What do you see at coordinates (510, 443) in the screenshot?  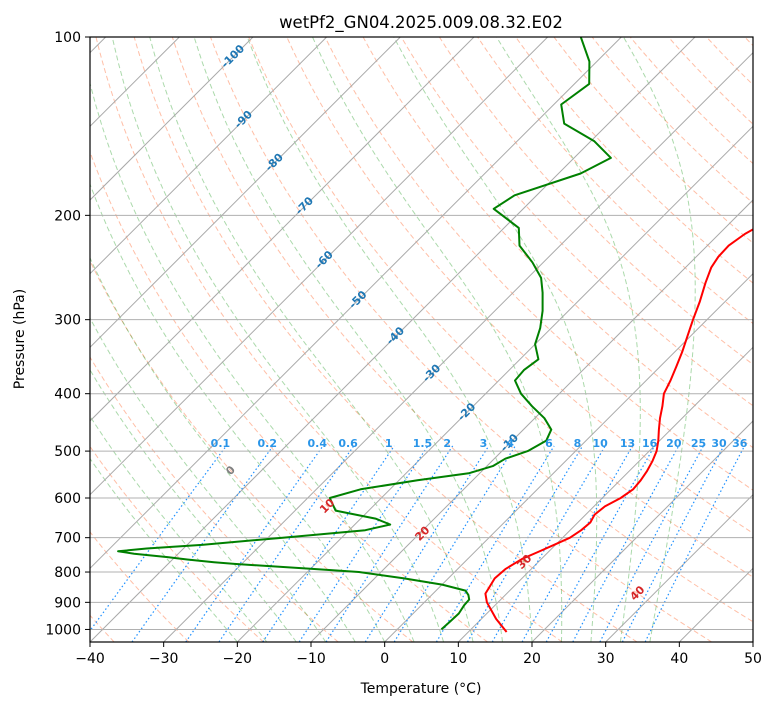 I see `mixing-ratio-label: 4` at bounding box center [510, 443].